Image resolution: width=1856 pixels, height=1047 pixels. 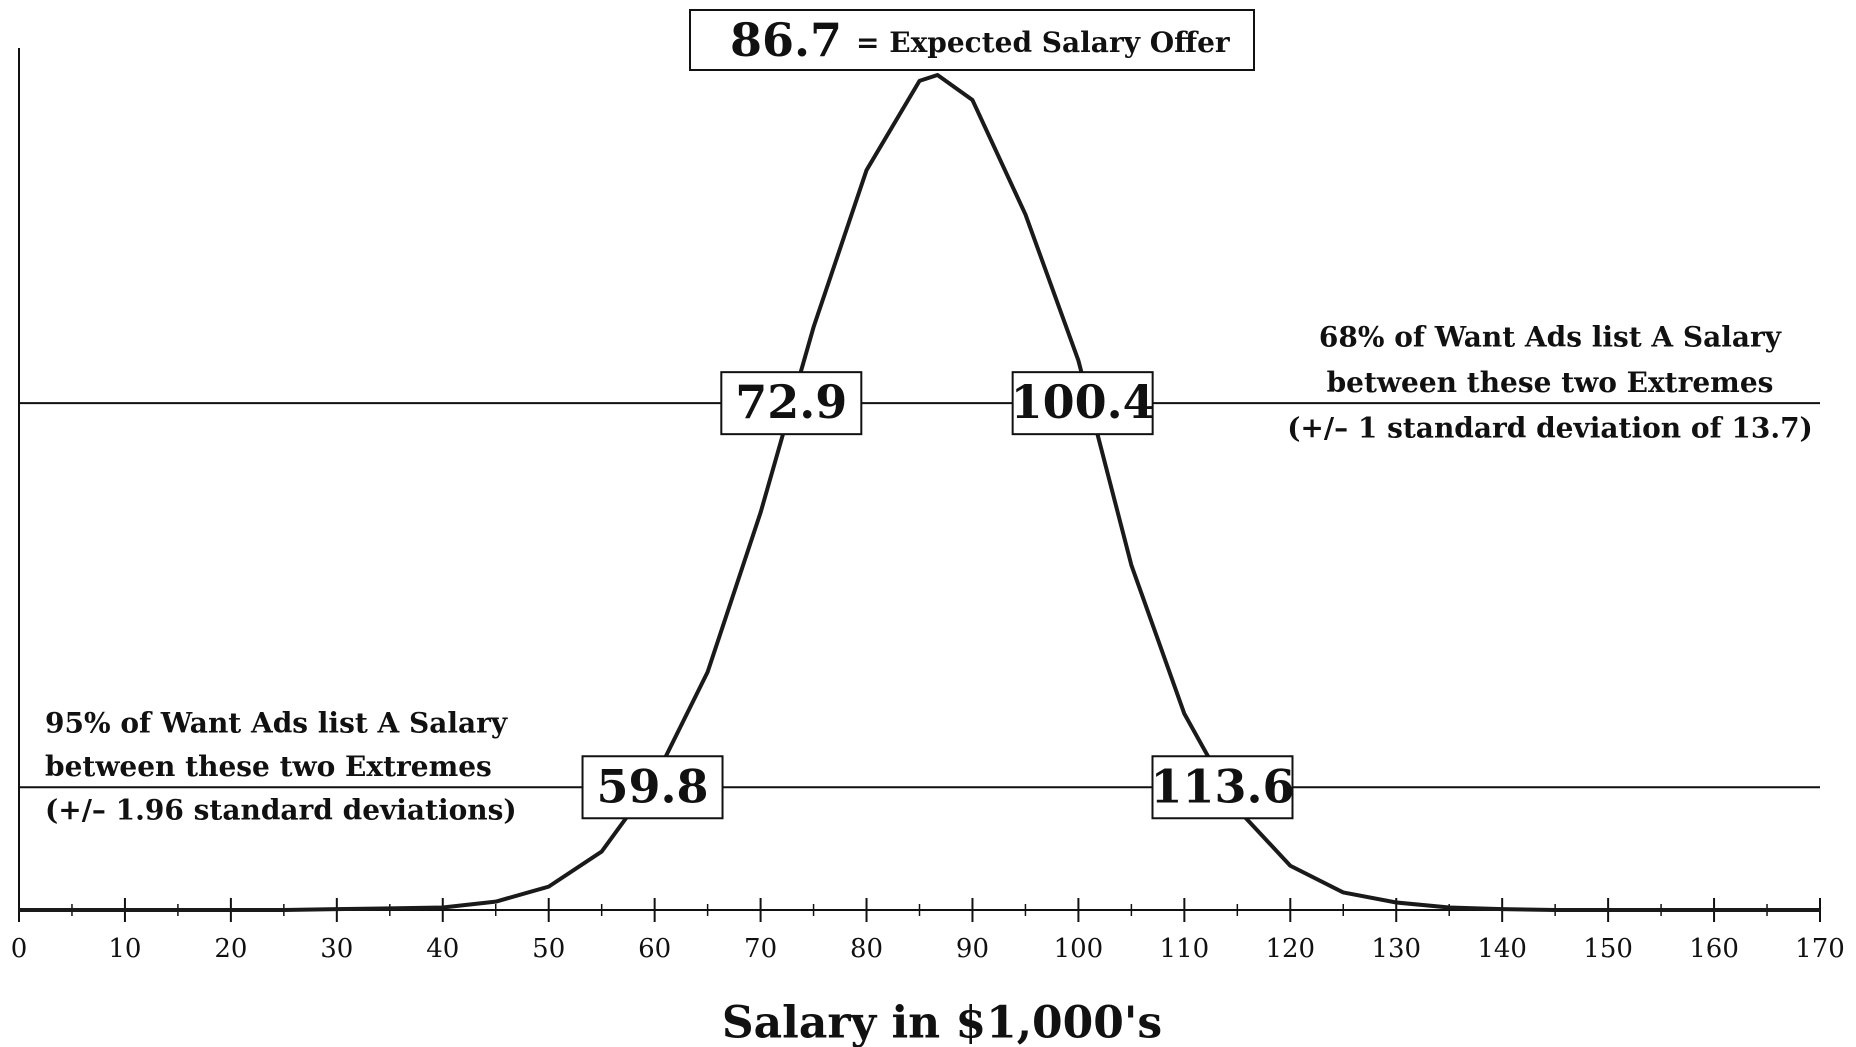 What do you see at coordinates (1396, 949) in the screenshot?
I see `x-tick-label: 130` at bounding box center [1396, 949].